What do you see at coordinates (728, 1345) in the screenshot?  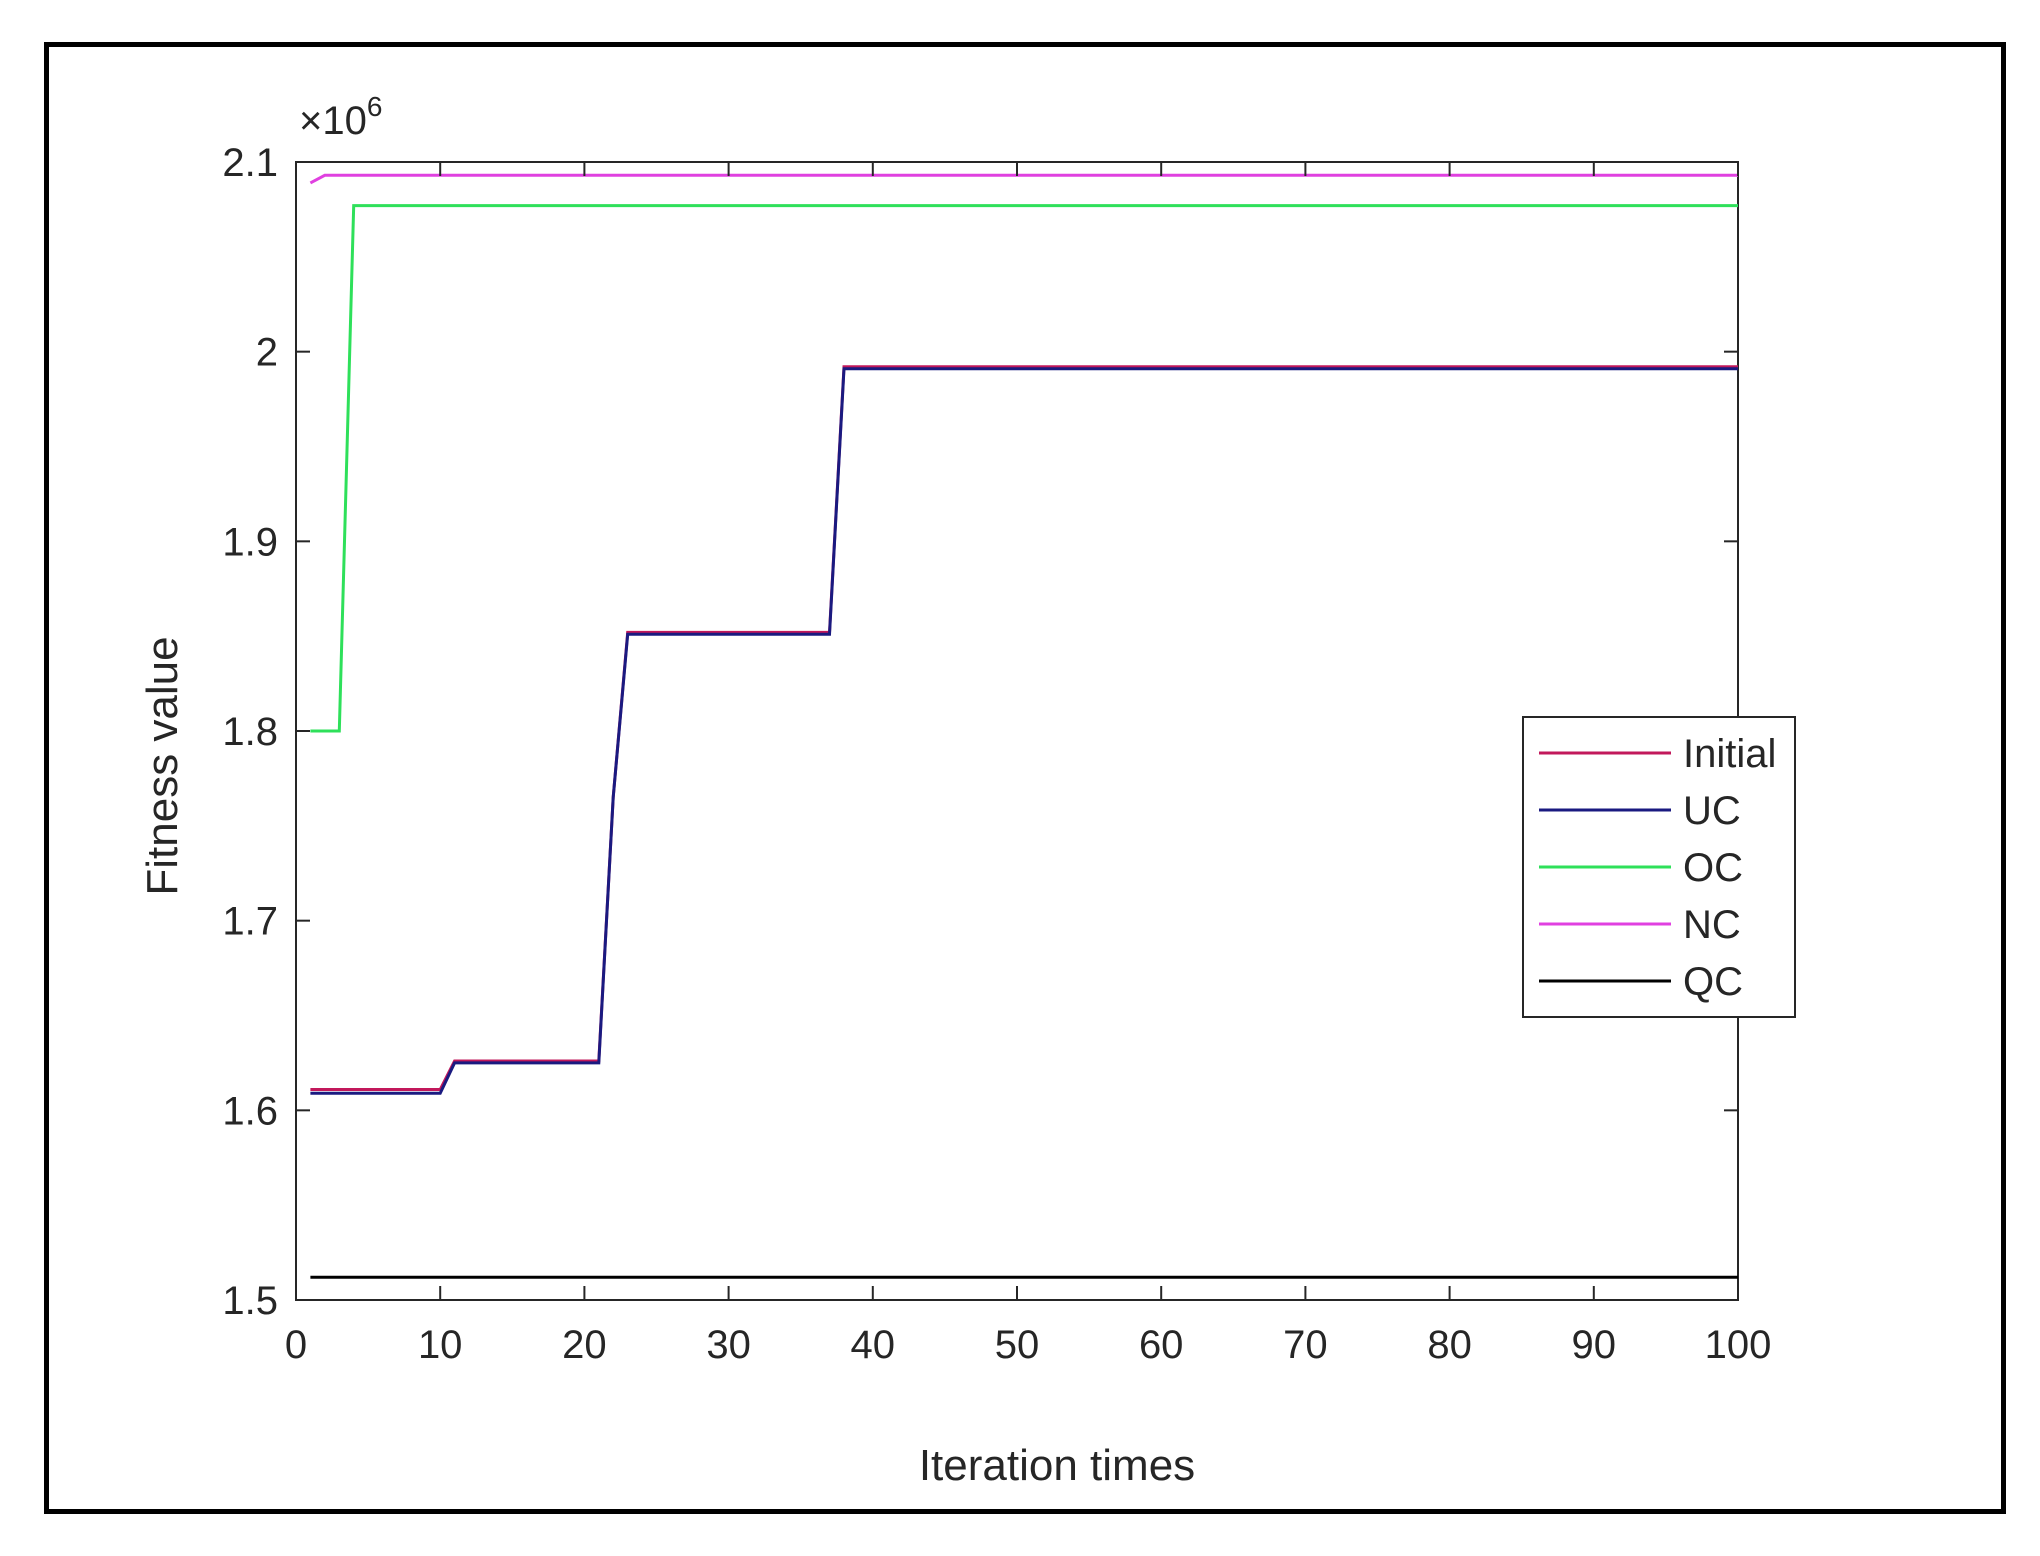 I see `x-tick-label: 30` at bounding box center [728, 1345].